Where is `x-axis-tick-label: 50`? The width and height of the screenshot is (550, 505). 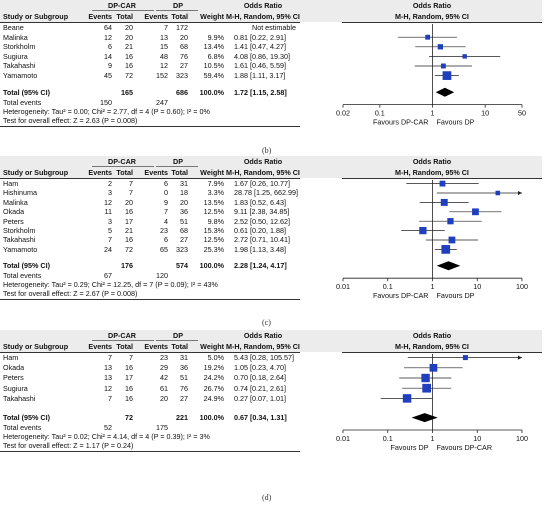 x-axis-tick-label: 50 is located at coordinates (522, 113).